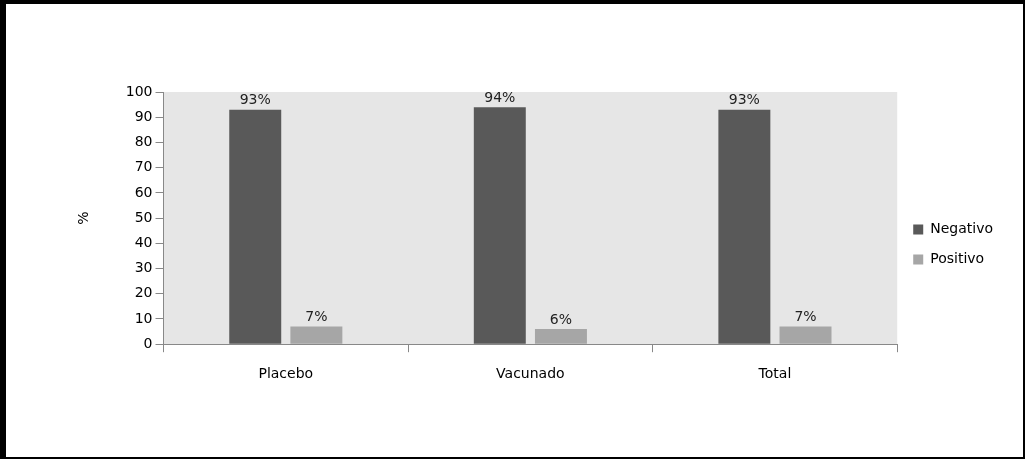 This screenshot has width=1025, height=459. I want to click on x-tick-label: Total, so click(774, 373).